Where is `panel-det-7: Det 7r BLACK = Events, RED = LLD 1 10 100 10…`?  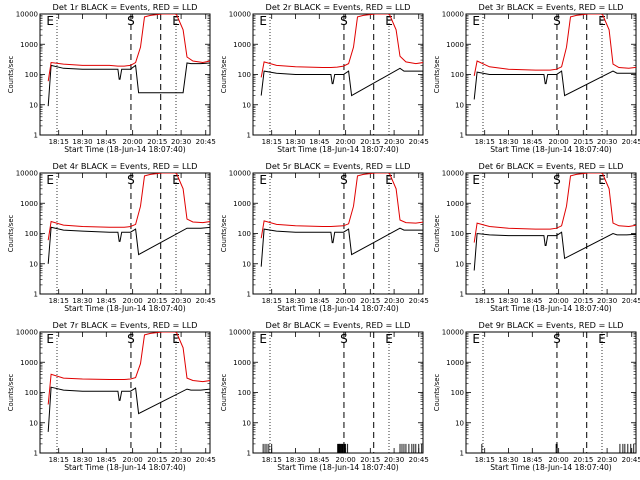
panel-det-7: Det 7r BLACK = Events, RED = LLD 1 10 100 10… is located at coordinates (111, 396).